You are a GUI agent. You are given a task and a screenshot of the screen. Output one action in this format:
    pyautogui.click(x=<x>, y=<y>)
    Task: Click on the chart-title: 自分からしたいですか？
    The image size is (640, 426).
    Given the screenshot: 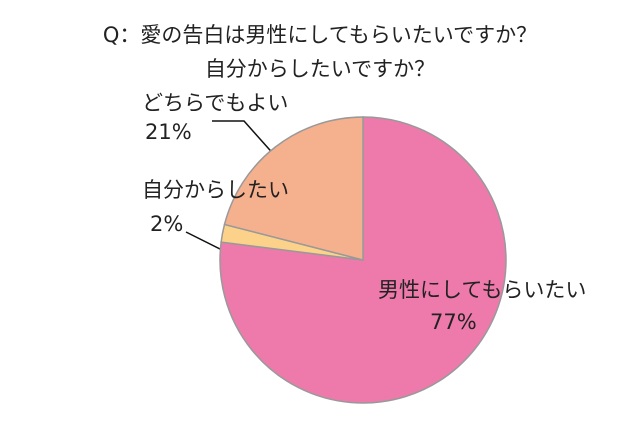 What is the action you would take?
    pyautogui.click(x=320, y=69)
    